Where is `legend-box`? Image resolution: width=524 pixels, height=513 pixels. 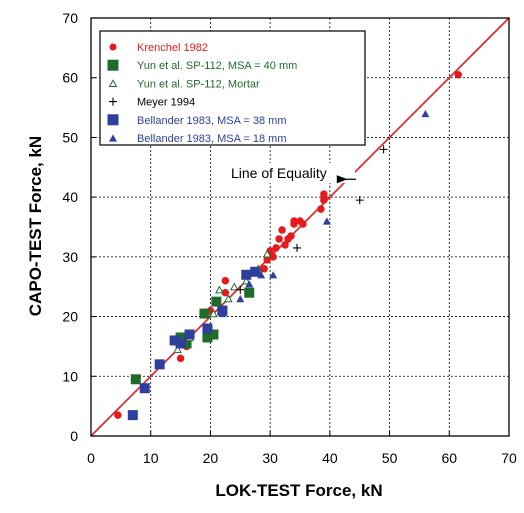 legend-box is located at coordinates (232, 88).